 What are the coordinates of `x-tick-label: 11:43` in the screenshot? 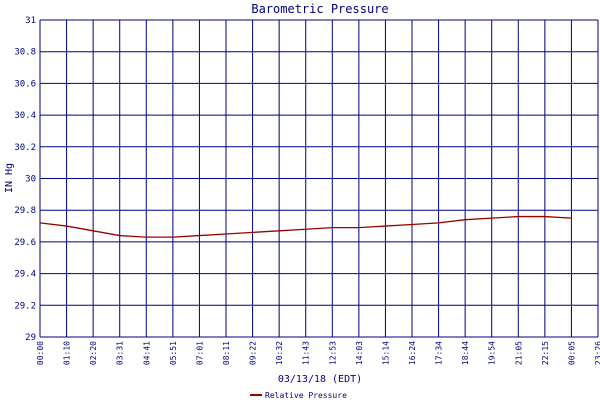 It's located at (306, 353).